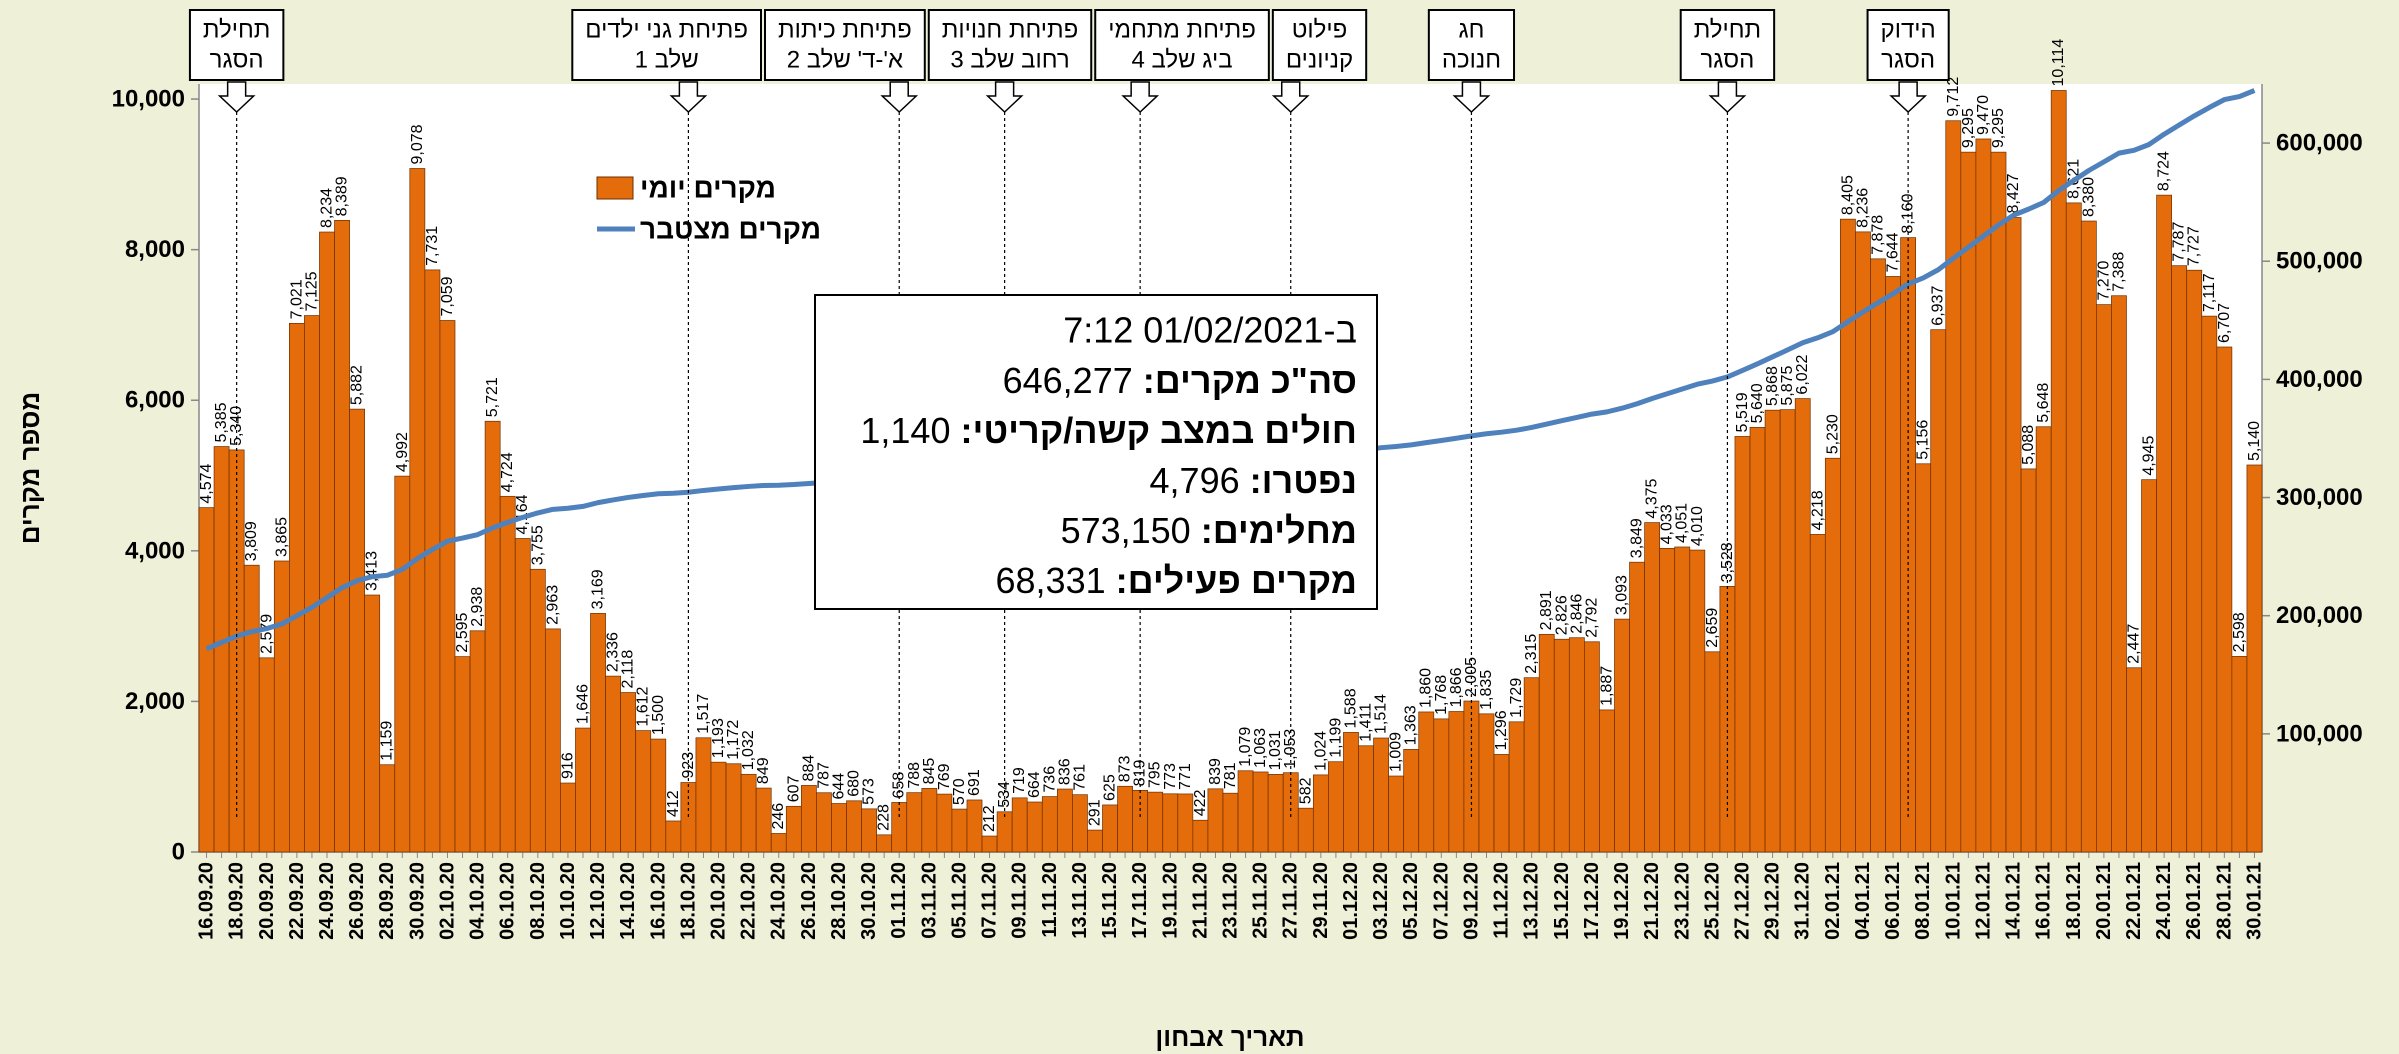  What do you see at coordinates (1773, 901) in the screenshot?
I see `x-tick-label: 29.12.20` at bounding box center [1773, 901].